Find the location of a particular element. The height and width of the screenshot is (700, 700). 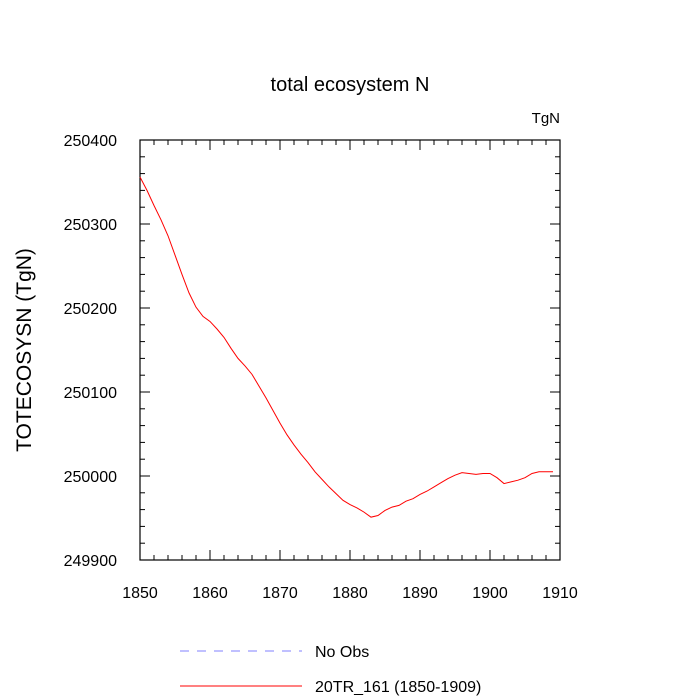

legend-label-no-obs: No Obs is located at coordinates (342, 652).